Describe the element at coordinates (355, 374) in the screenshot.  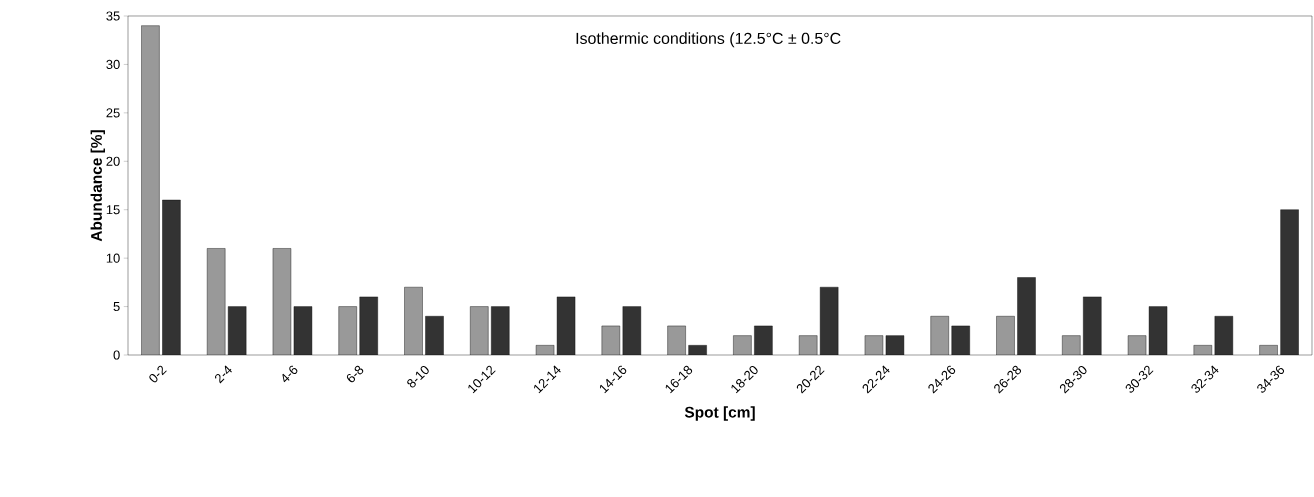
I see `x-tick-label: 6-8` at that location.